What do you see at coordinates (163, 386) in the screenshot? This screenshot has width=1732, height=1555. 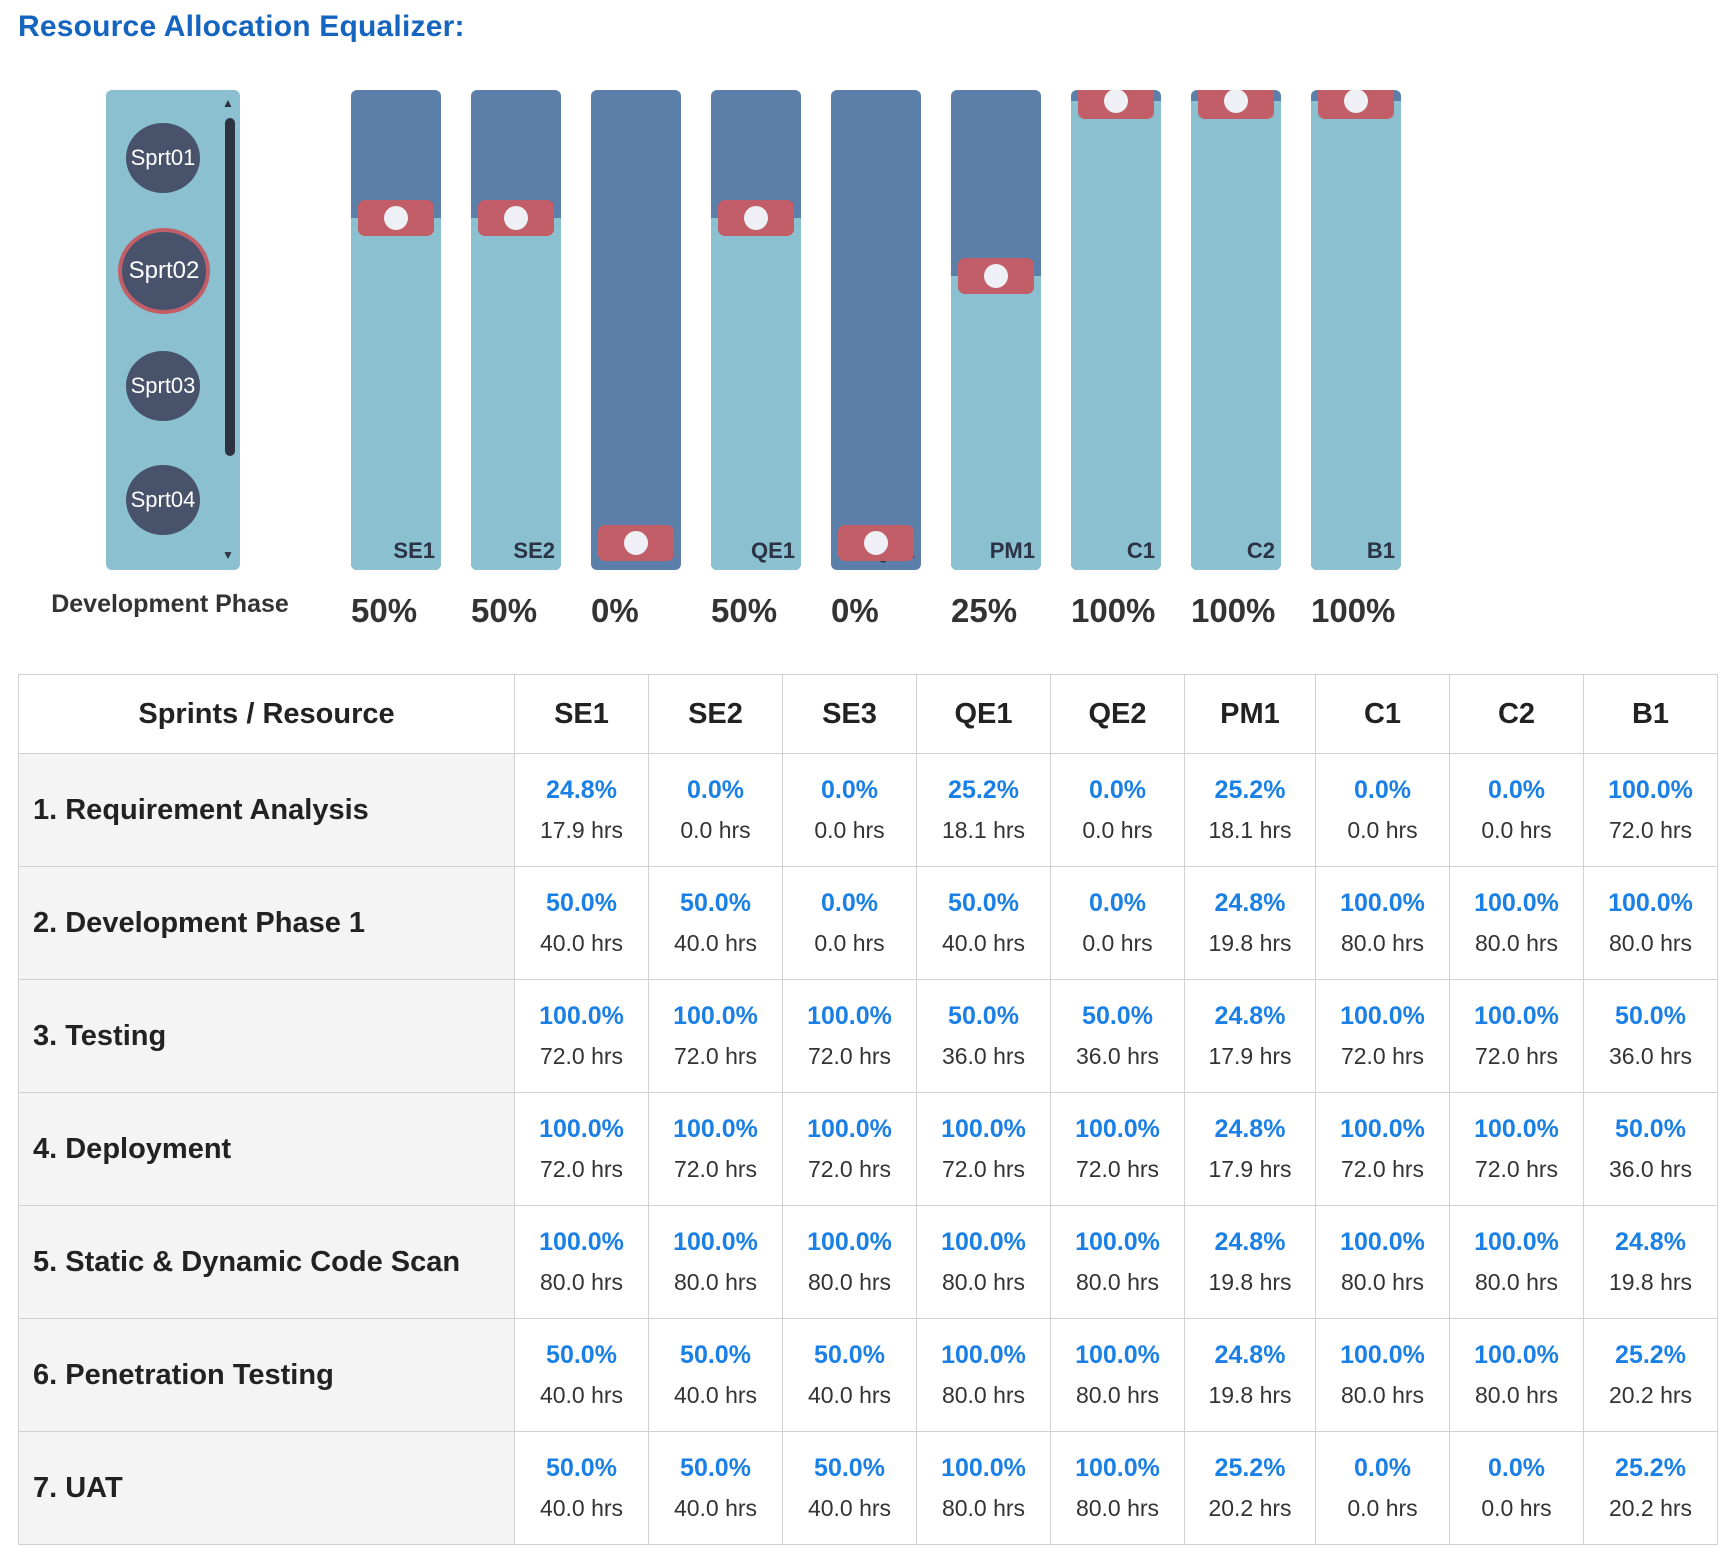 I see `sprint-button-sprt03: Sprt03` at bounding box center [163, 386].